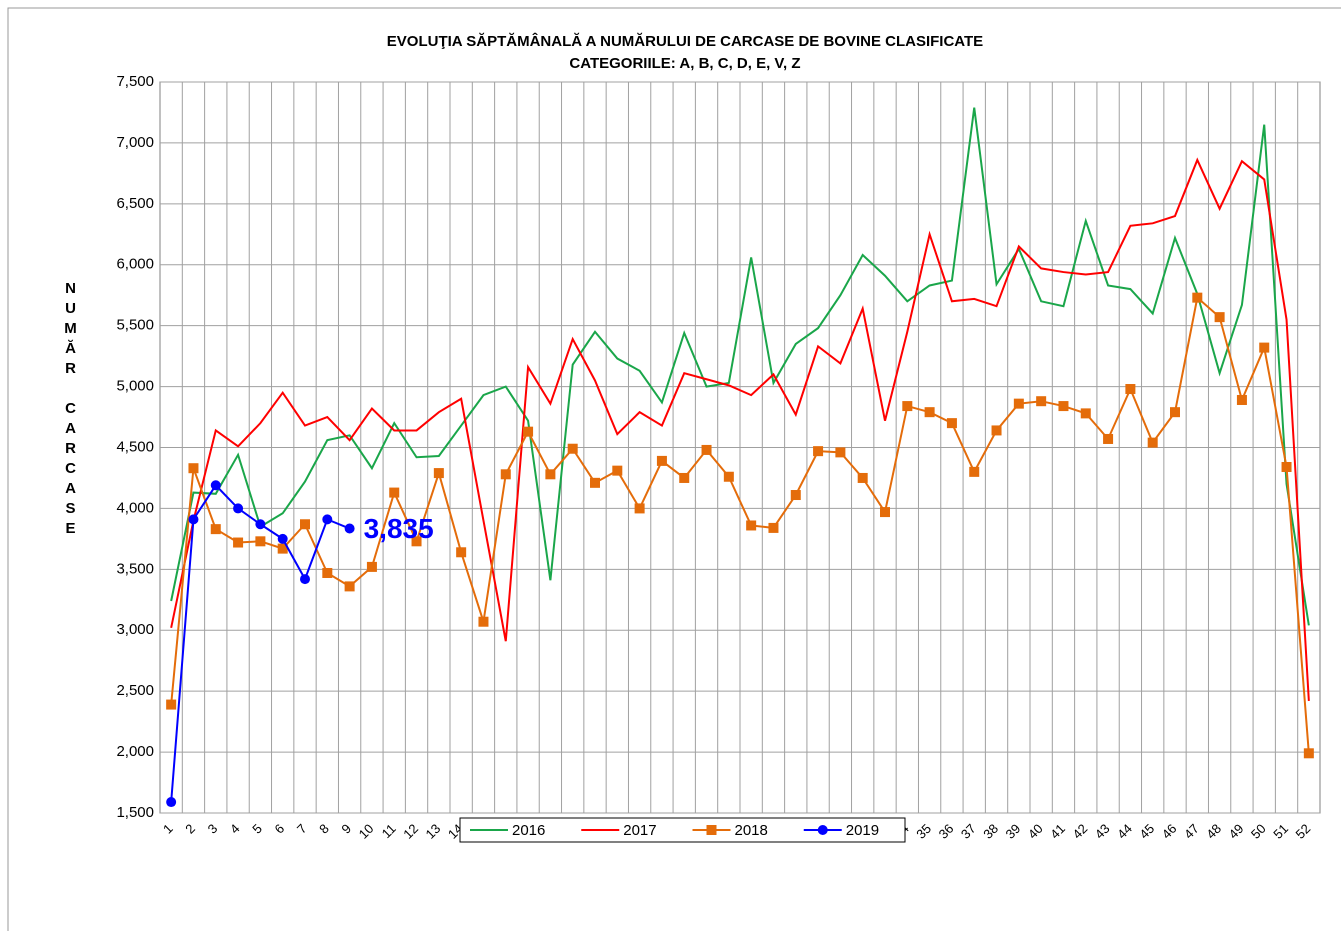  Describe the element at coordinates (135, 690) in the screenshot. I see `y-tick-label: 2,500` at that location.